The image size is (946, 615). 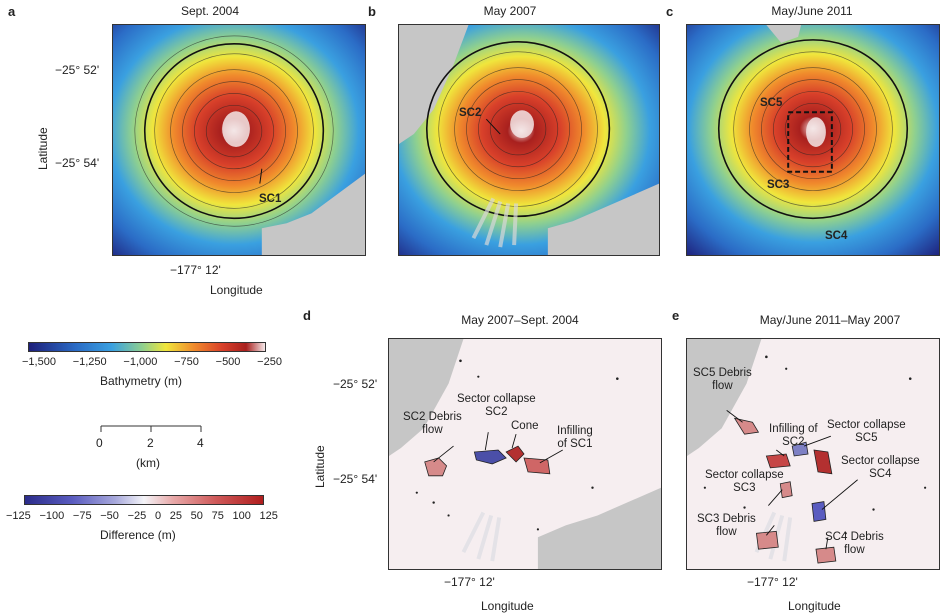 I want to click on bathymetry-tick-labels: −1,500 −1,250 −1,000 −750 −500 −250, so click(x=152, y=362).